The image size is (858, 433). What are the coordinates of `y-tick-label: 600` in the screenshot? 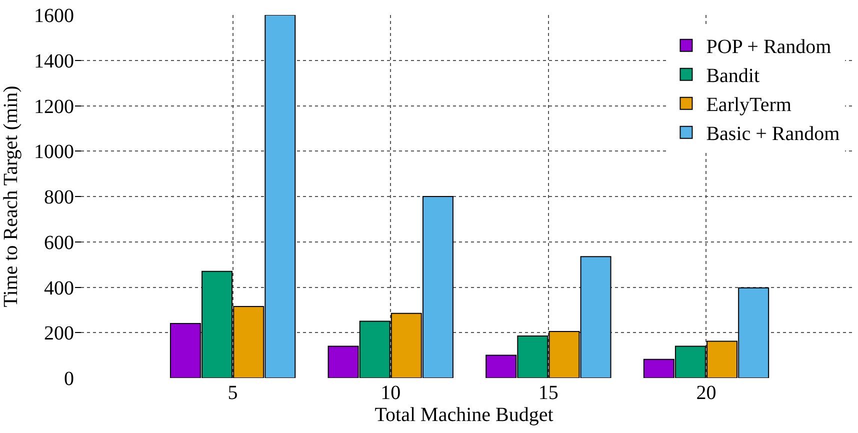 It's located at (59, 243).